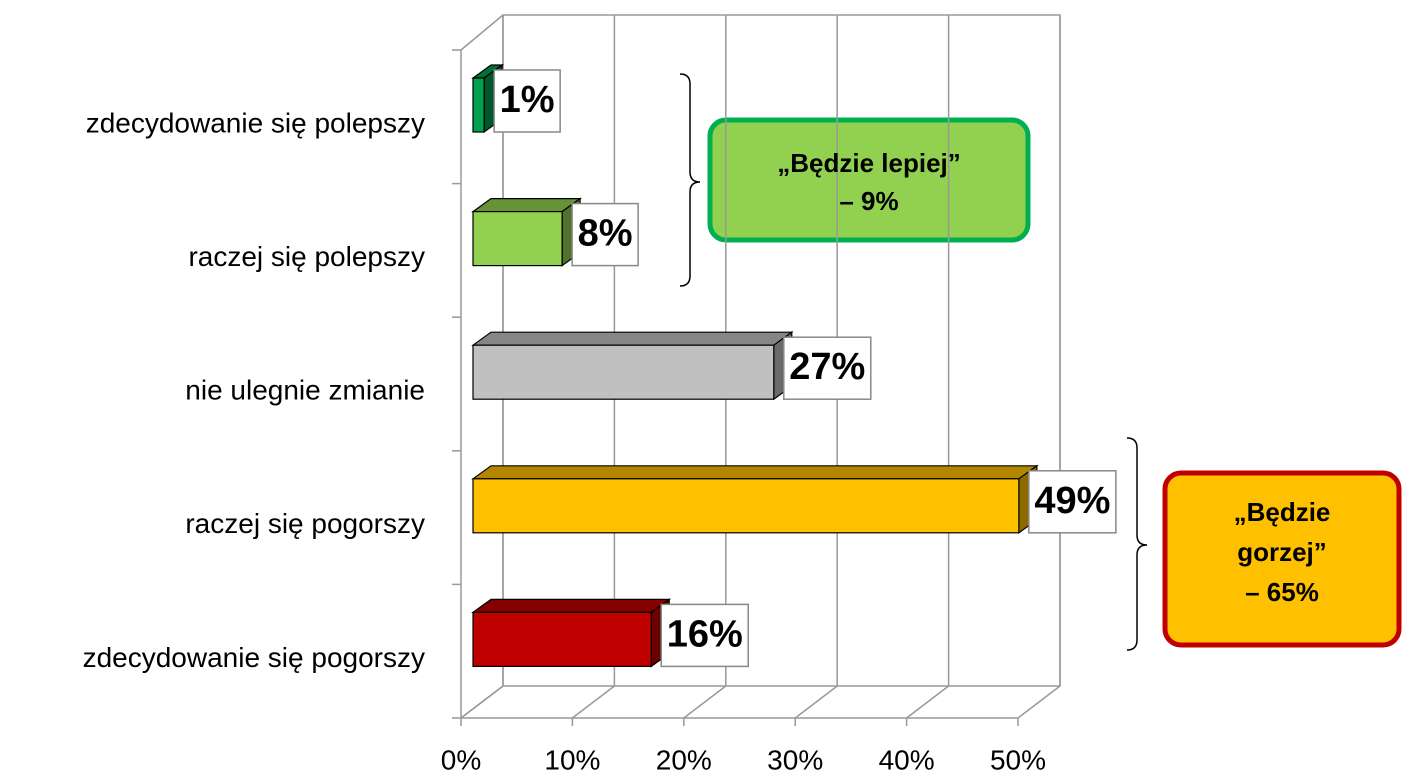  I want to click on category-label: raczej się polepszy, so click(306, 256).